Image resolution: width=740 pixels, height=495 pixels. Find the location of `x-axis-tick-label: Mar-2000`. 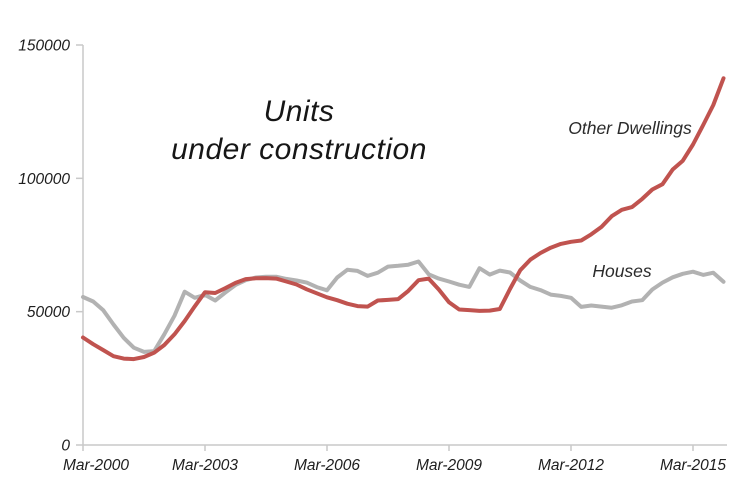

x-axis-tick-label: Mar-2000 is located at coordinates (96, 465).